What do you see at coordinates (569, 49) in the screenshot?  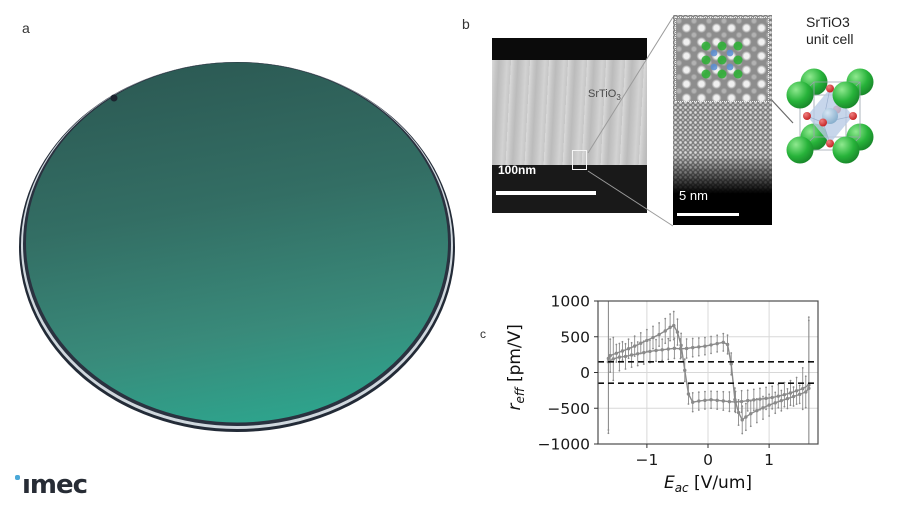 I see `tem-top-layer` at bounding box center [569, 49].